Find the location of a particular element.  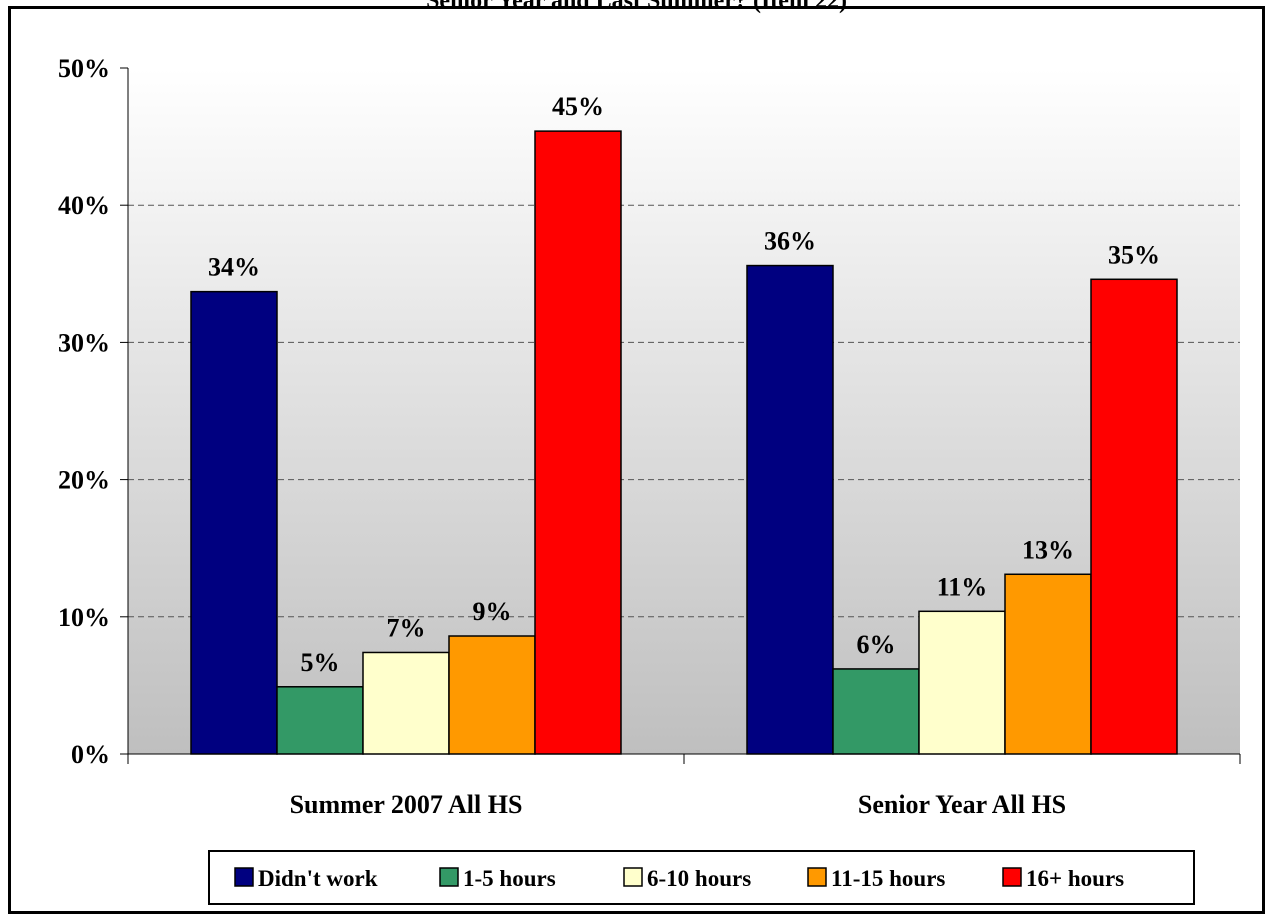

data-label: 6% is located at coordinates (876, 644).